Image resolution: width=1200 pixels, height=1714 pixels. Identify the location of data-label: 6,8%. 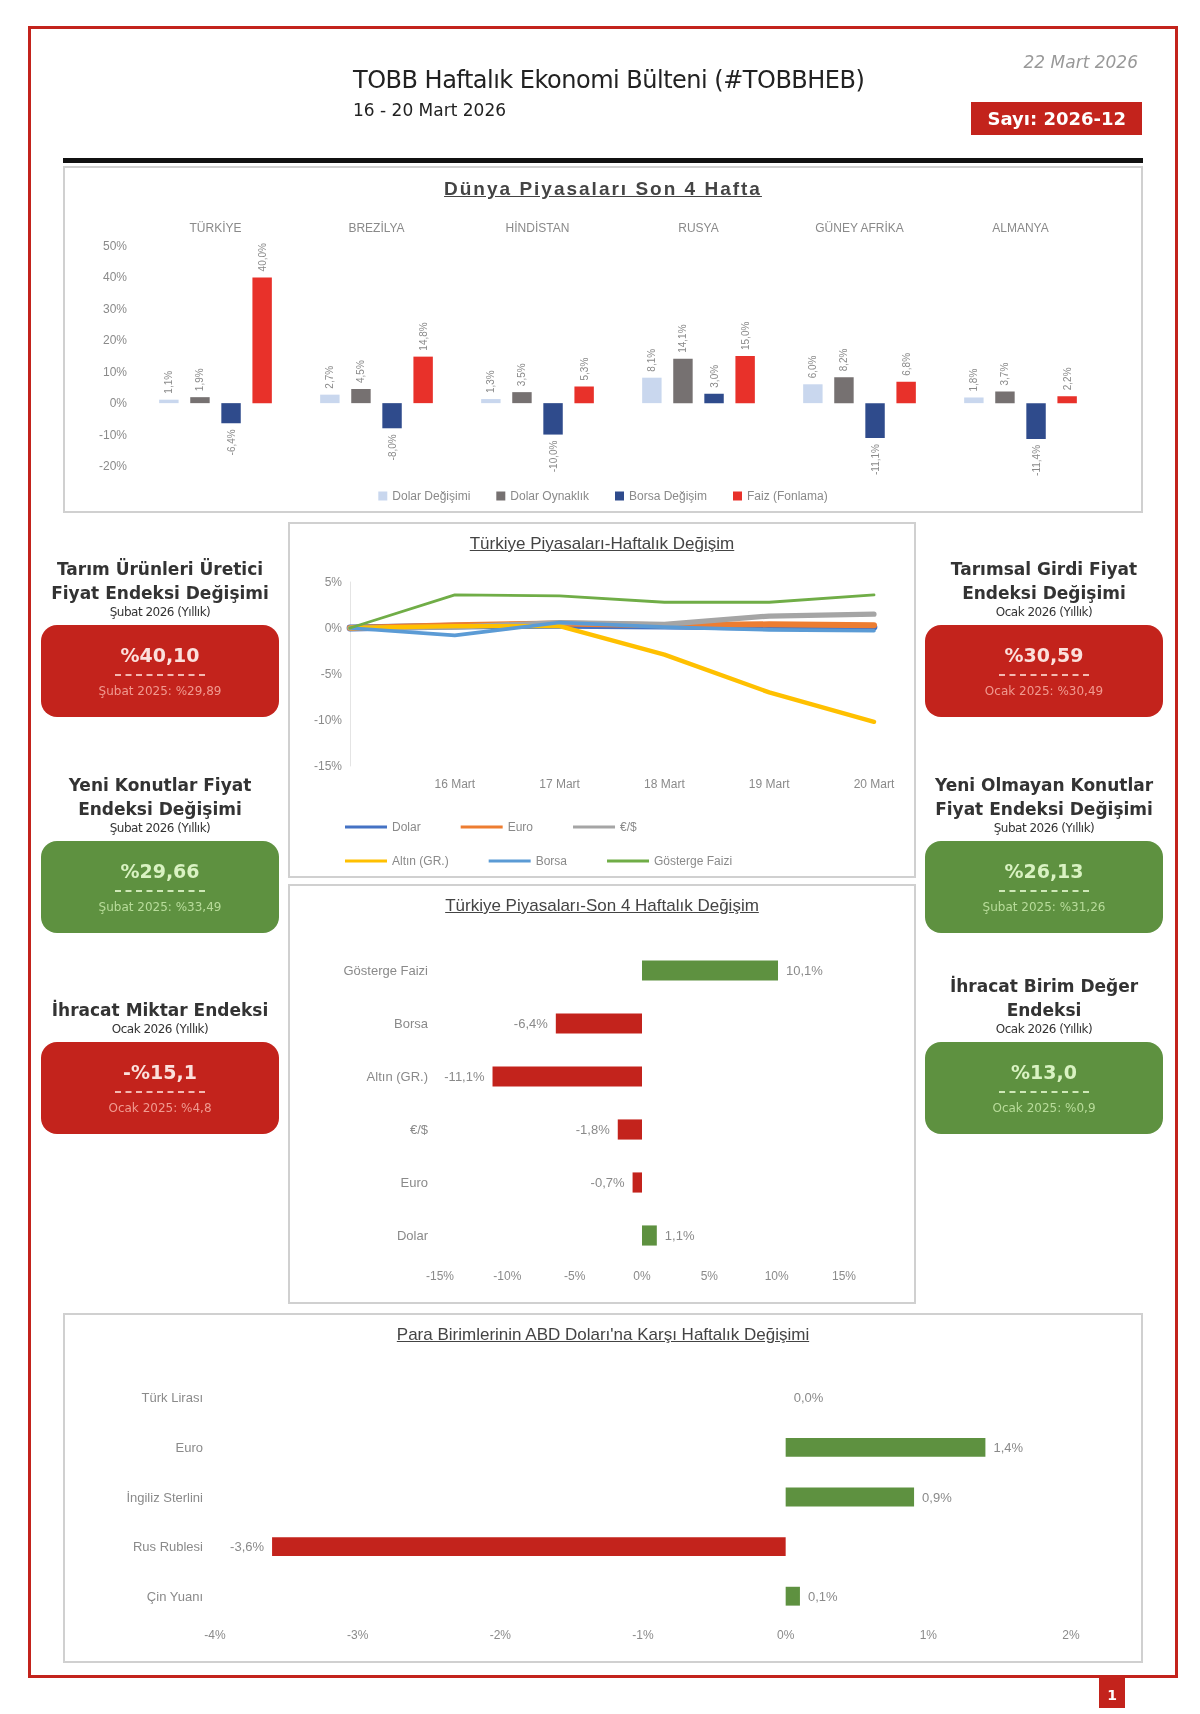
(906, 364).